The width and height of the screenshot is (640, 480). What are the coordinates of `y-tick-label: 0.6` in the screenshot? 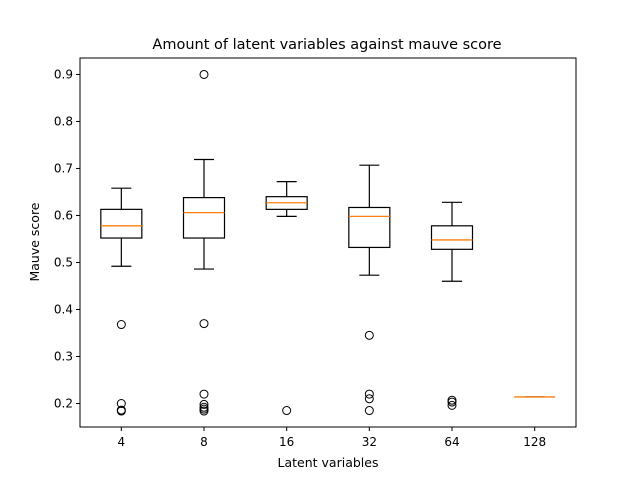 It's located at (63, 215).